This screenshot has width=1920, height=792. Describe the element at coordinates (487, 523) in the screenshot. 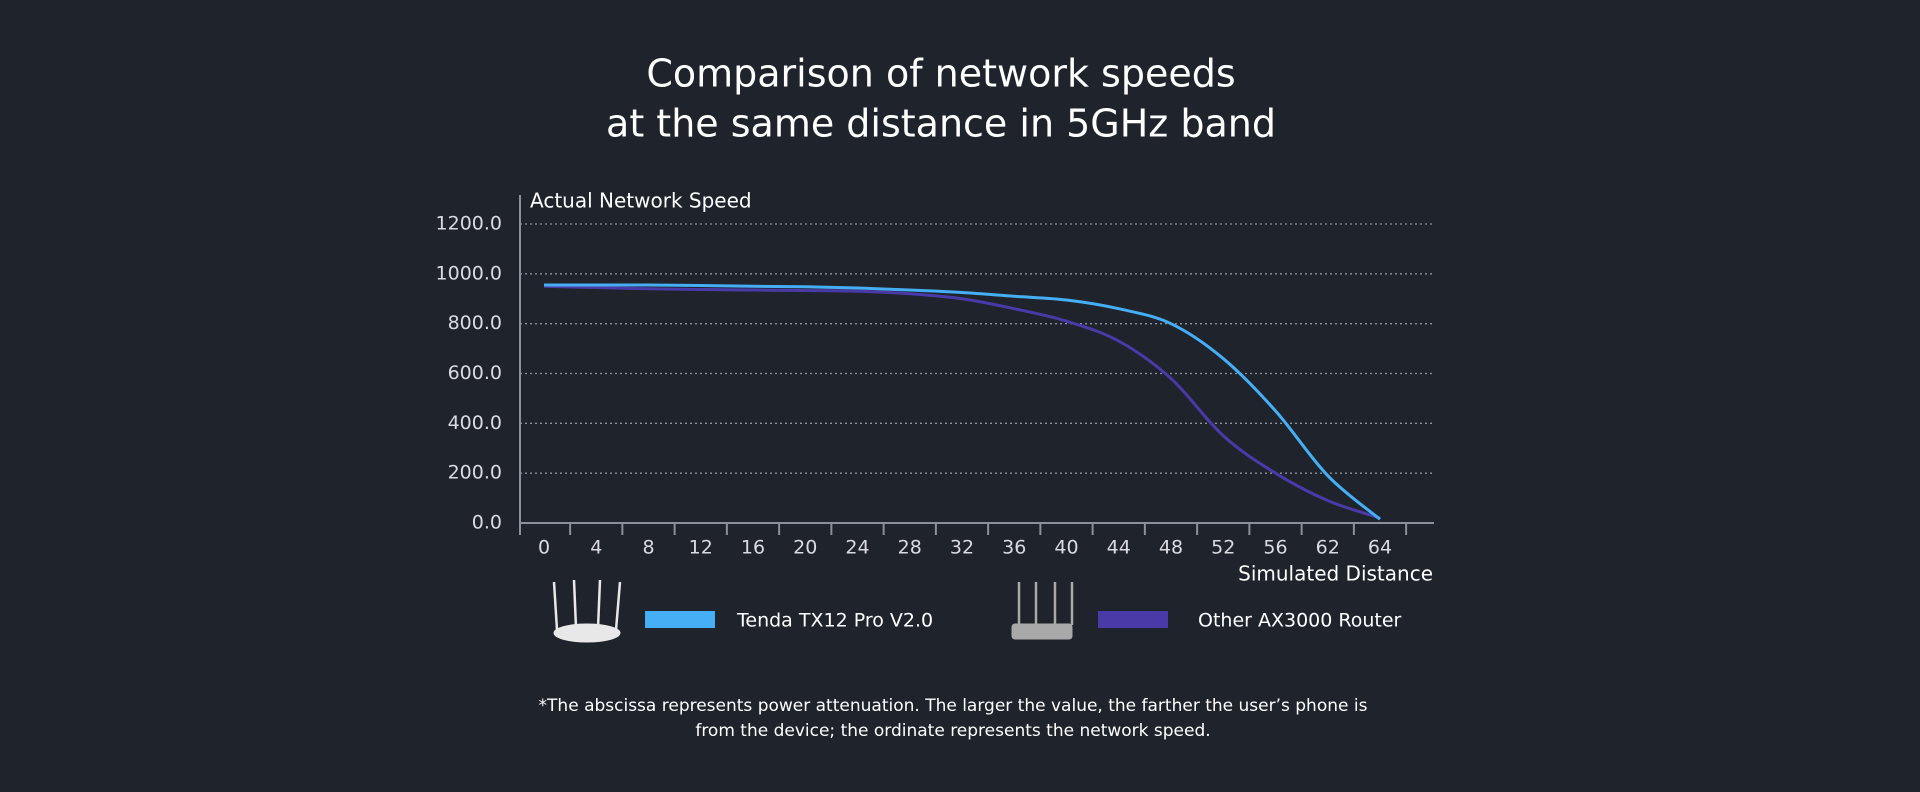

I see `y-tick-label: 0.0` at that location.